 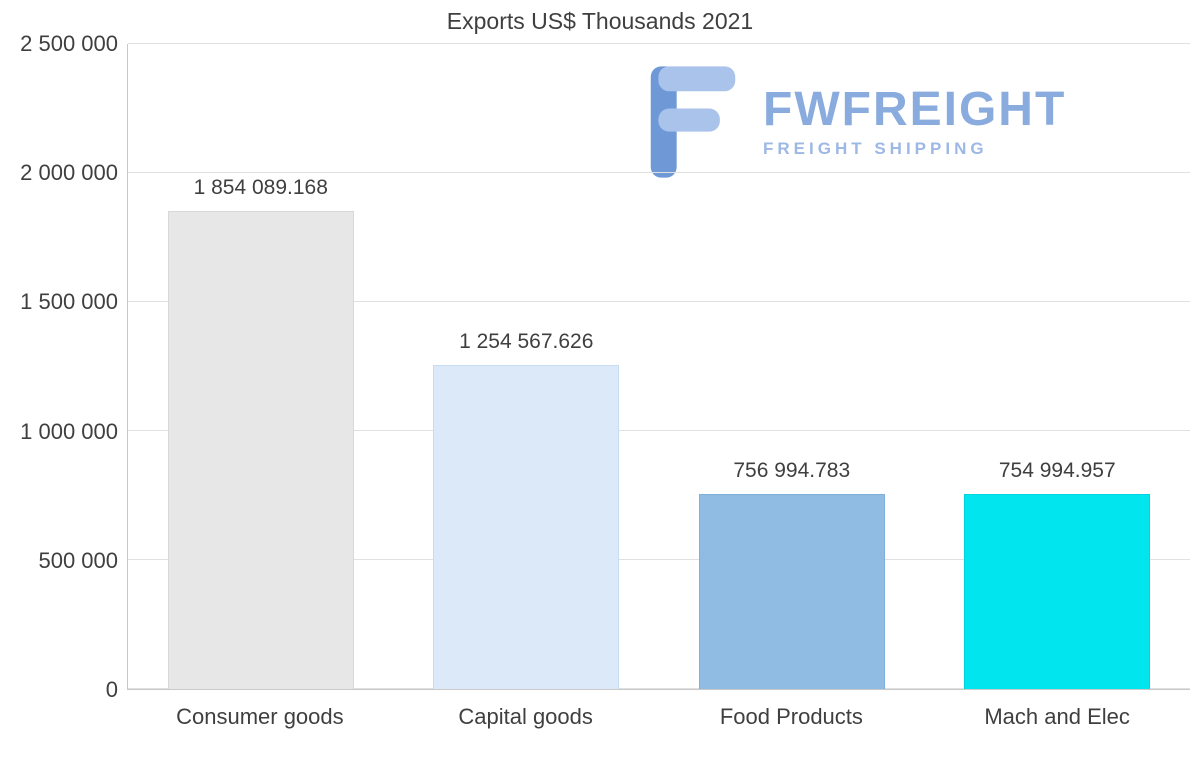 I want to click on y-tick-label: 1 500 000, so click(x=69, y=302).